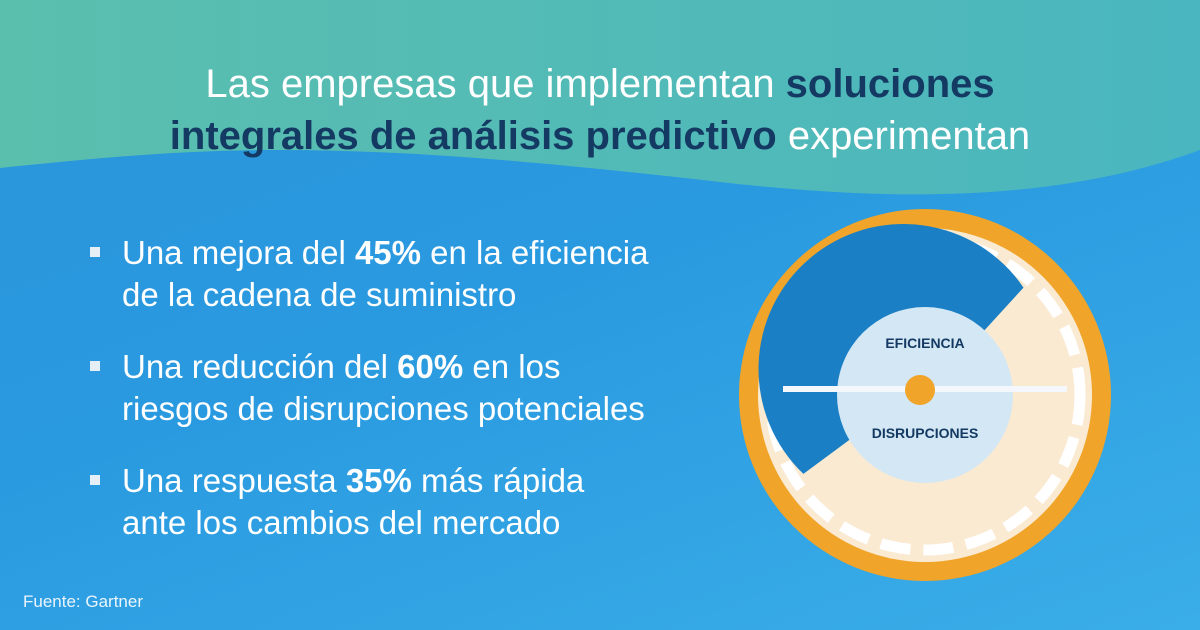 This screenshot has width=1200, height=630. What do you see at coordinates (473, 136) in the screenshot?
I see `headline-bold2: integrales de análisis predictivo` at bounding box center [473, 136].